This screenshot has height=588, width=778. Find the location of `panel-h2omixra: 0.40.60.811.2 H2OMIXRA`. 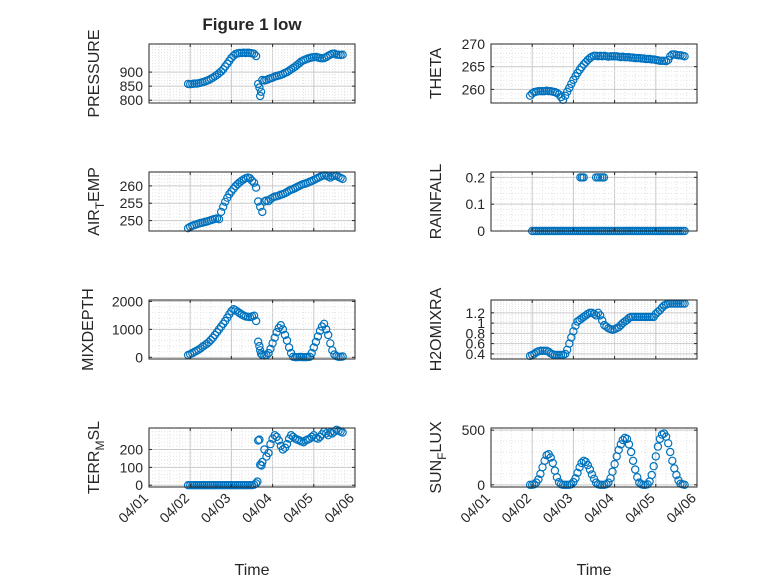

panel-h2omixra: 0.40.60.811.2 H2OMIXRA is located at coordinates (563, 329).